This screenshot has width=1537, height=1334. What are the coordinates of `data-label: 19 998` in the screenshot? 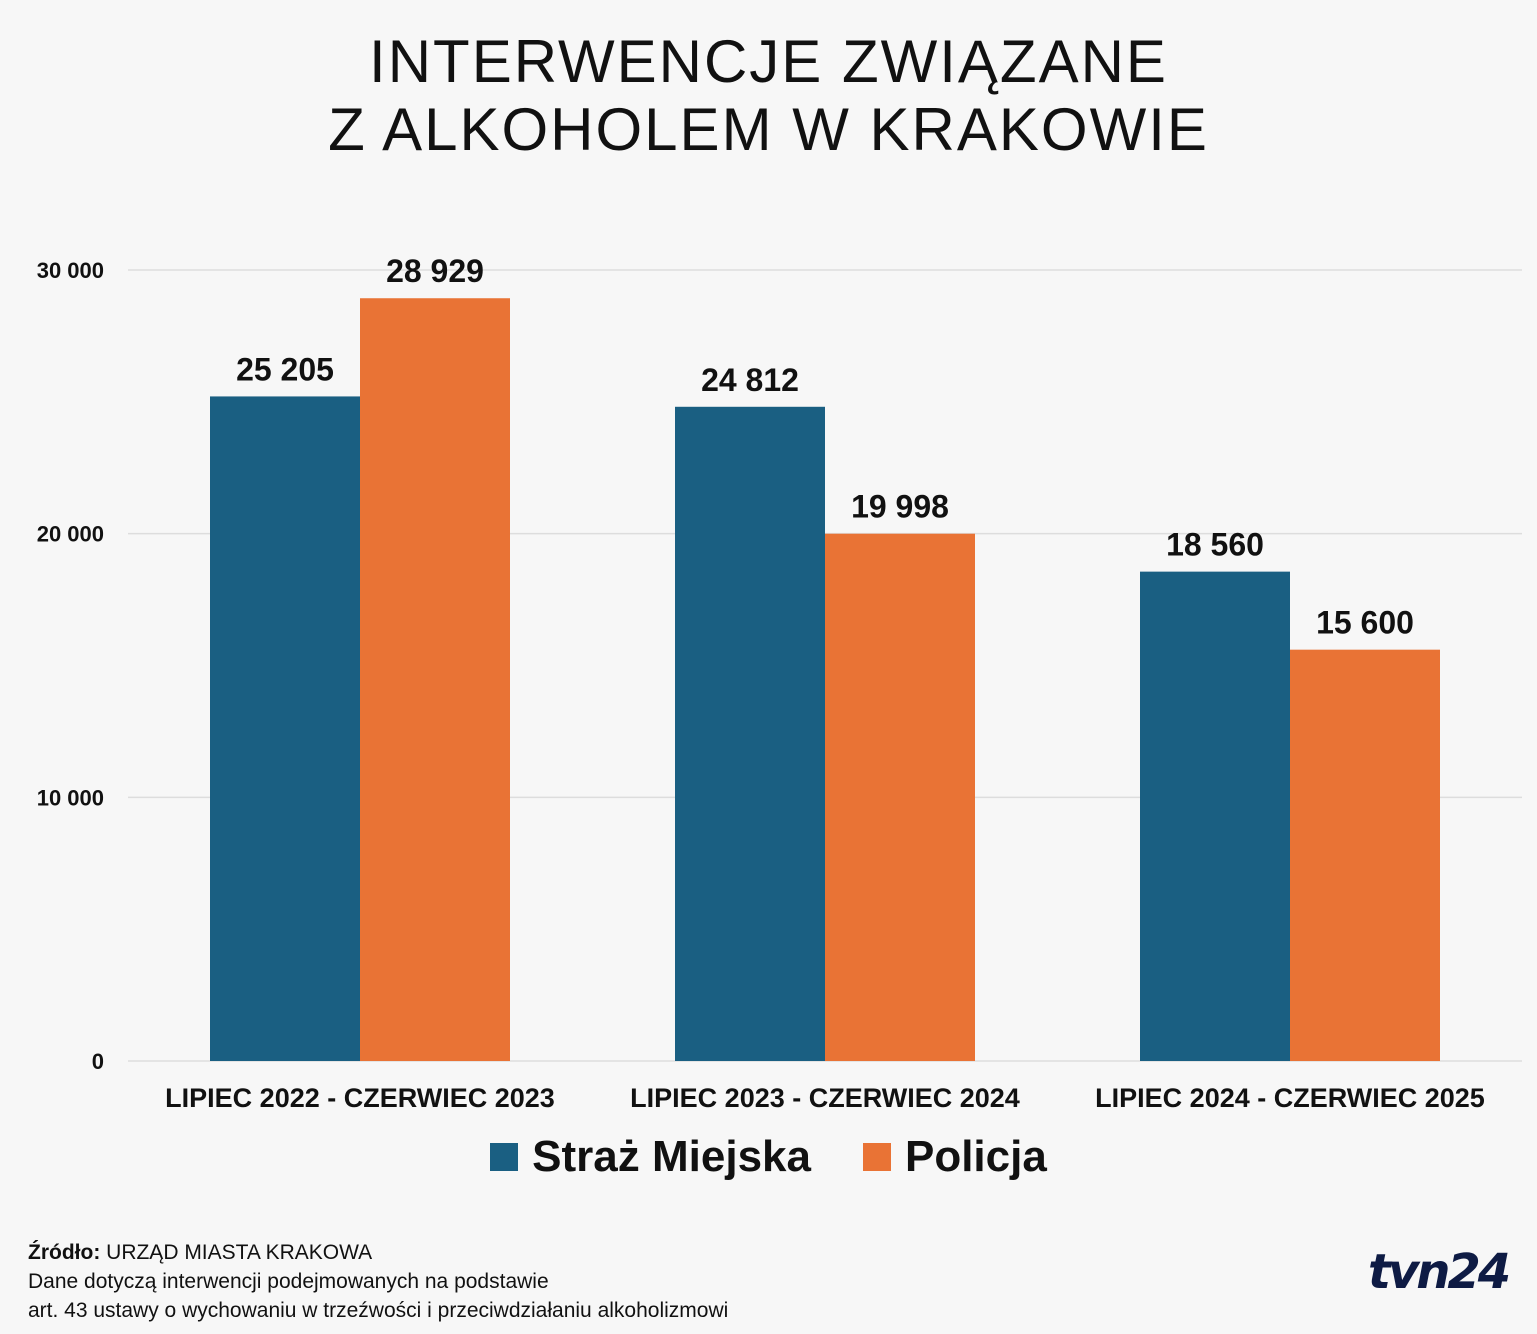 It's located at (900, 507).